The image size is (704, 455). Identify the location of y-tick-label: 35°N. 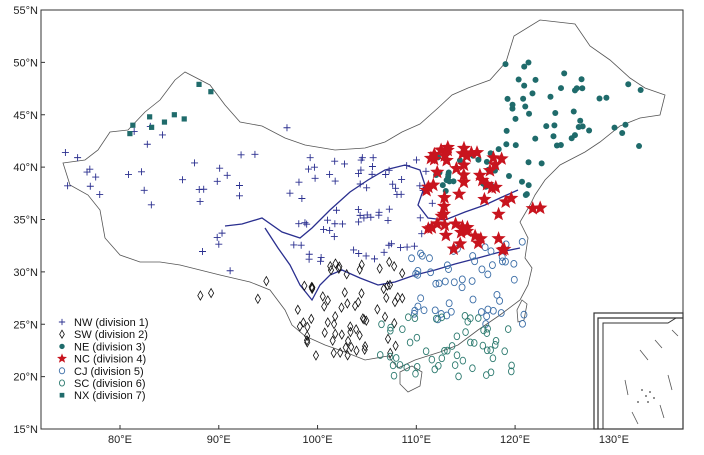
(25, 221).